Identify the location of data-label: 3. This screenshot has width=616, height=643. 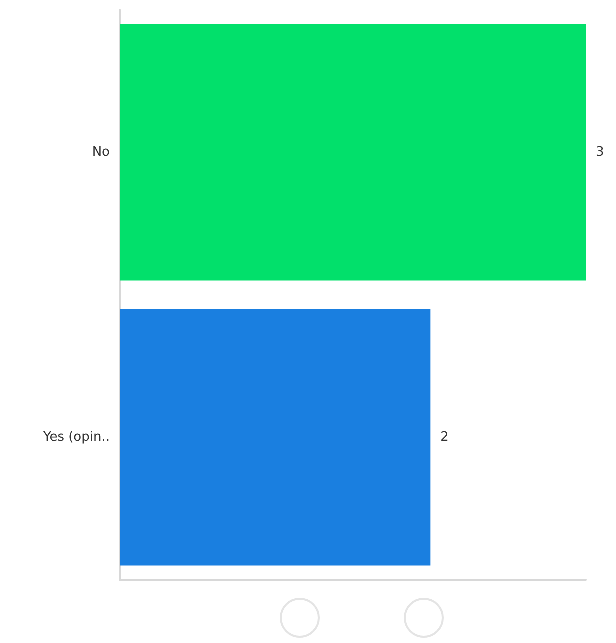
(600, 152).